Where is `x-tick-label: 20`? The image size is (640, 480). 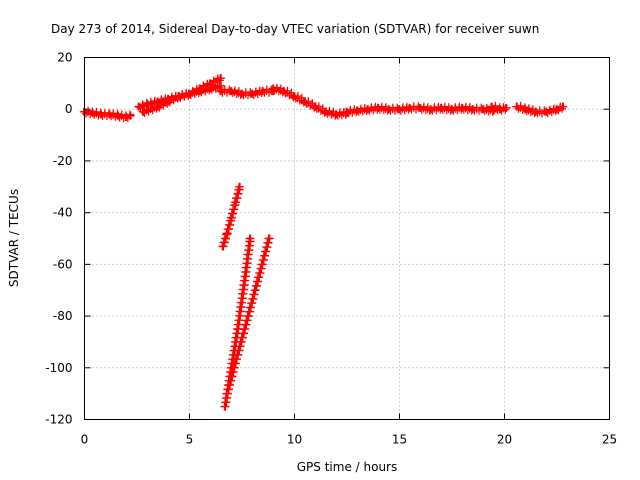 x-tick-label: 20 is located at coordinates (504, 440).